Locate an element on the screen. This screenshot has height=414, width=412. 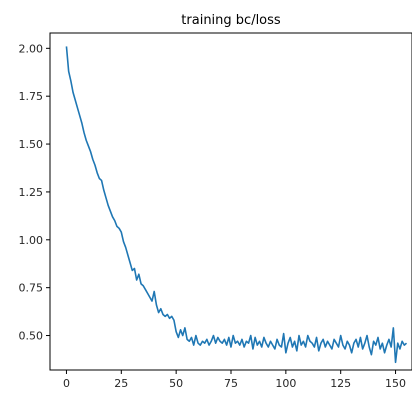
x-tick-label: 25 is located at coordinates (121, 383).